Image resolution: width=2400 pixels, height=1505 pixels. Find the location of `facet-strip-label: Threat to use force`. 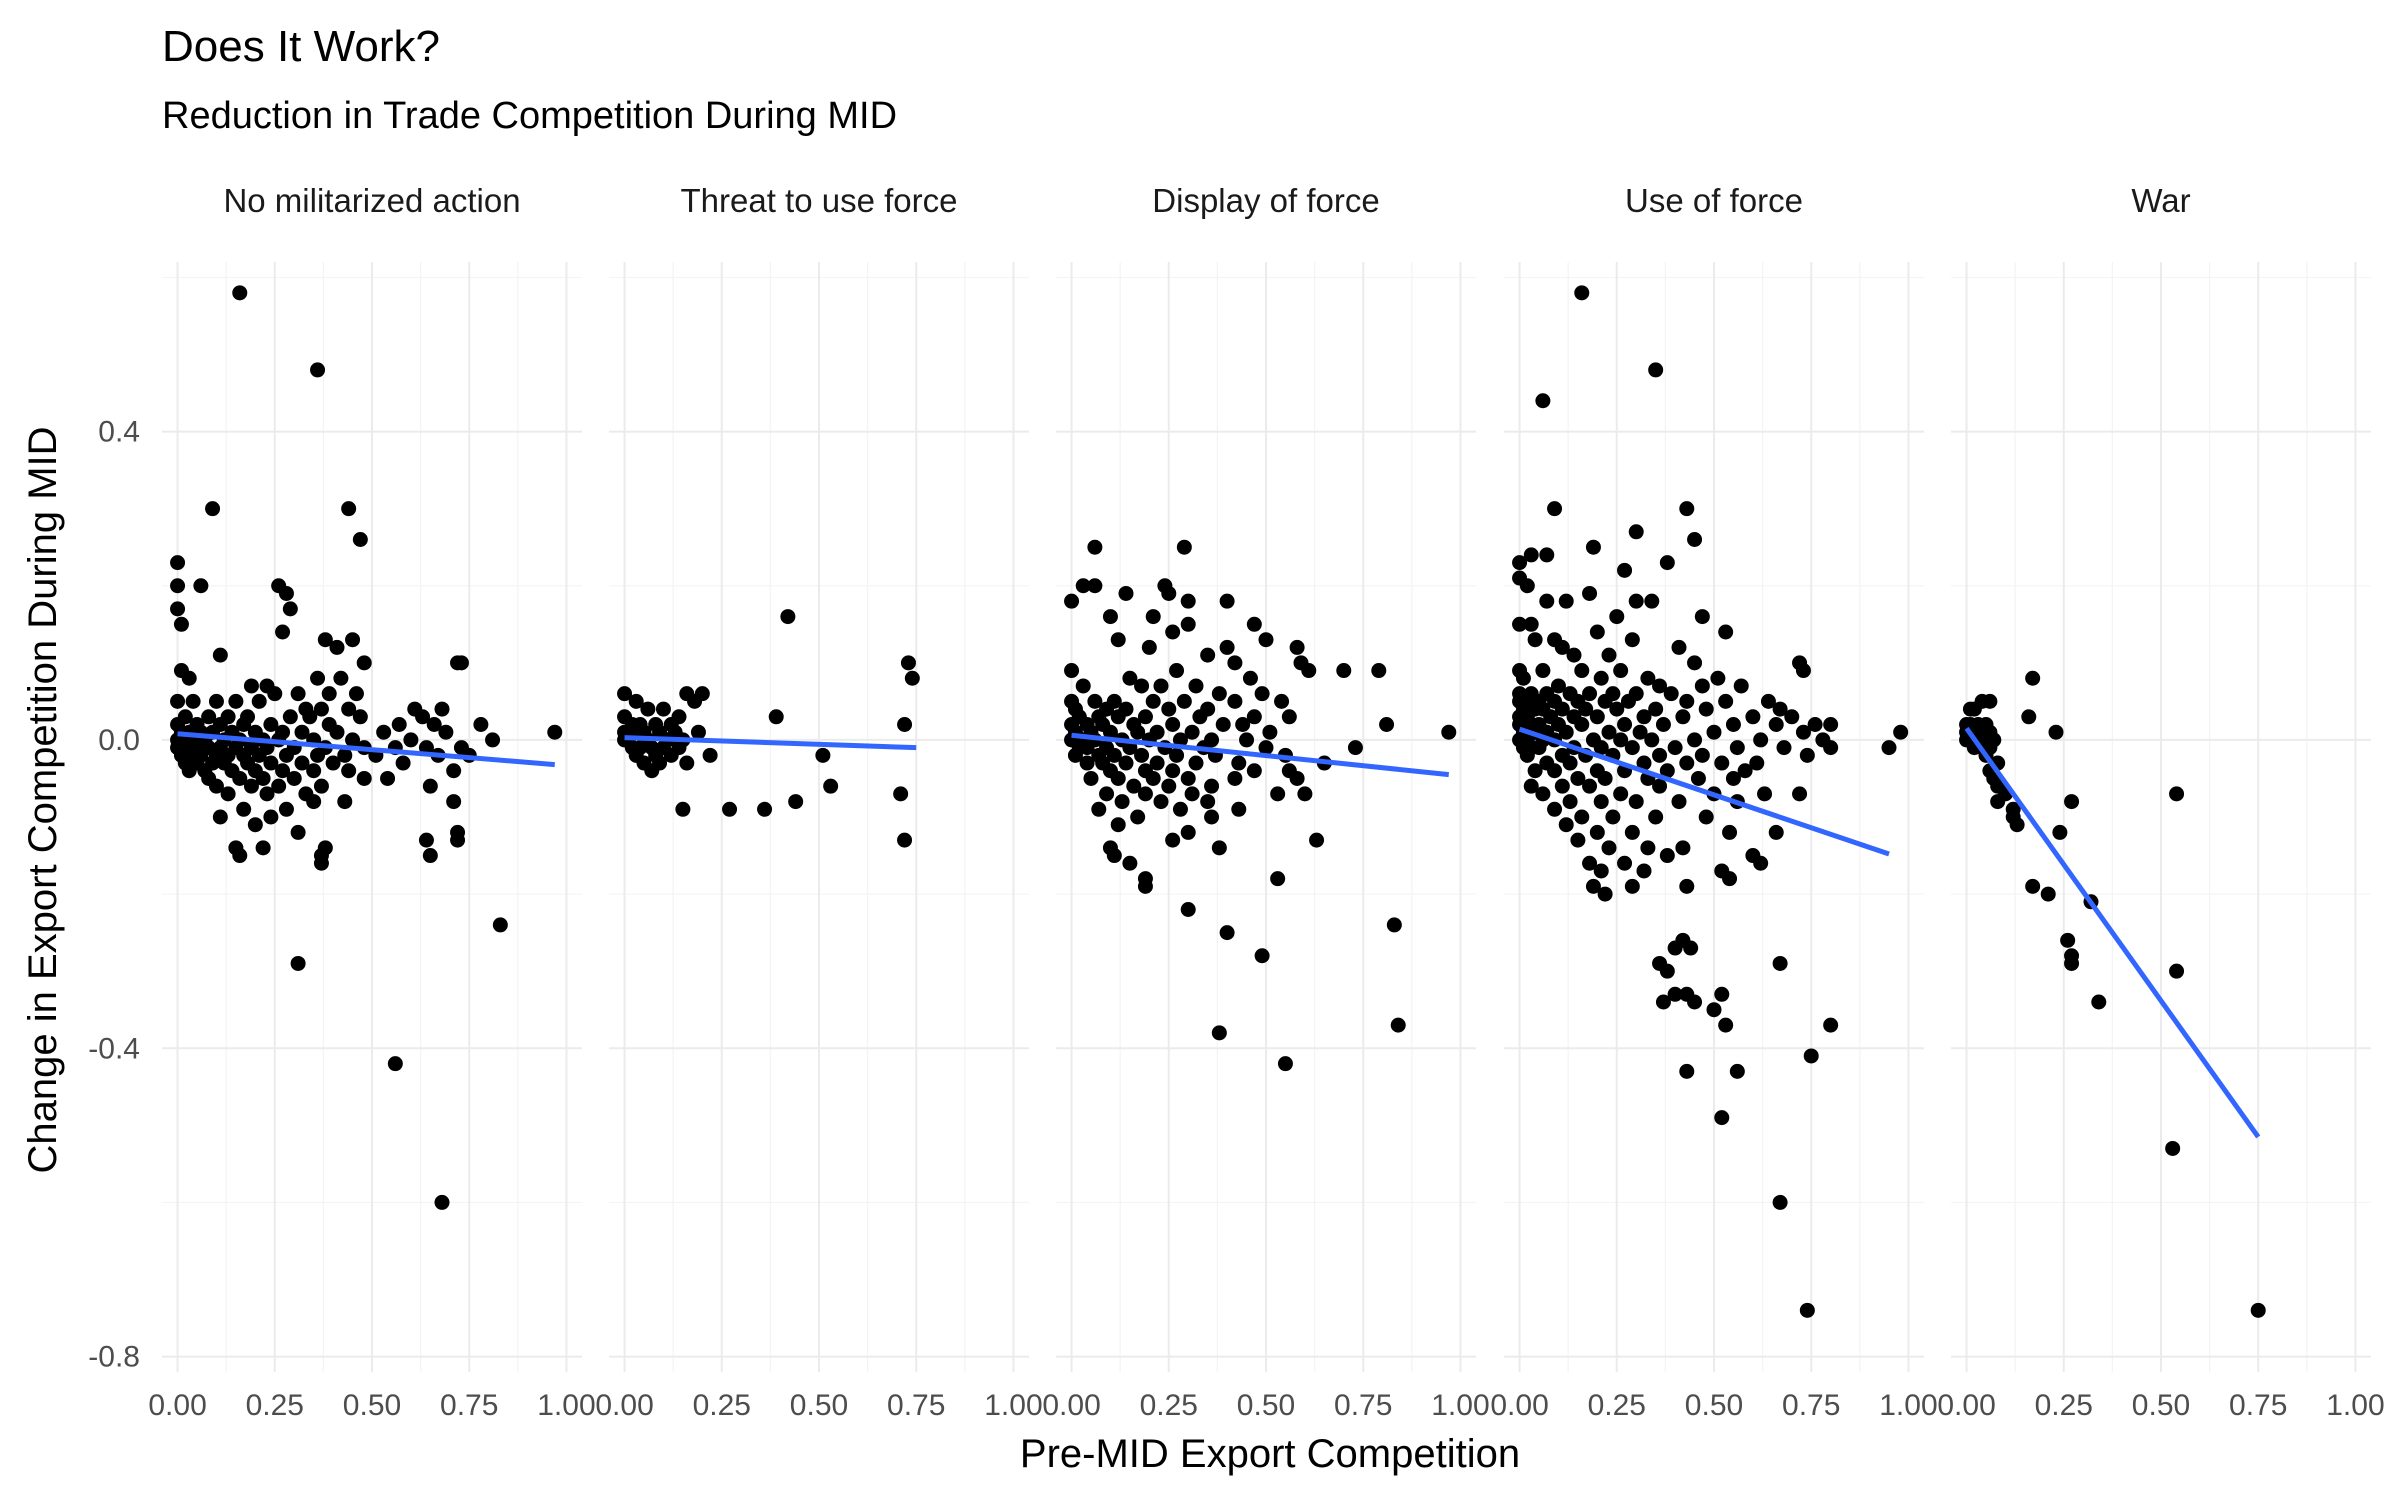

facet-strip-label: Threat to use force is located at coordinates (819, 200).